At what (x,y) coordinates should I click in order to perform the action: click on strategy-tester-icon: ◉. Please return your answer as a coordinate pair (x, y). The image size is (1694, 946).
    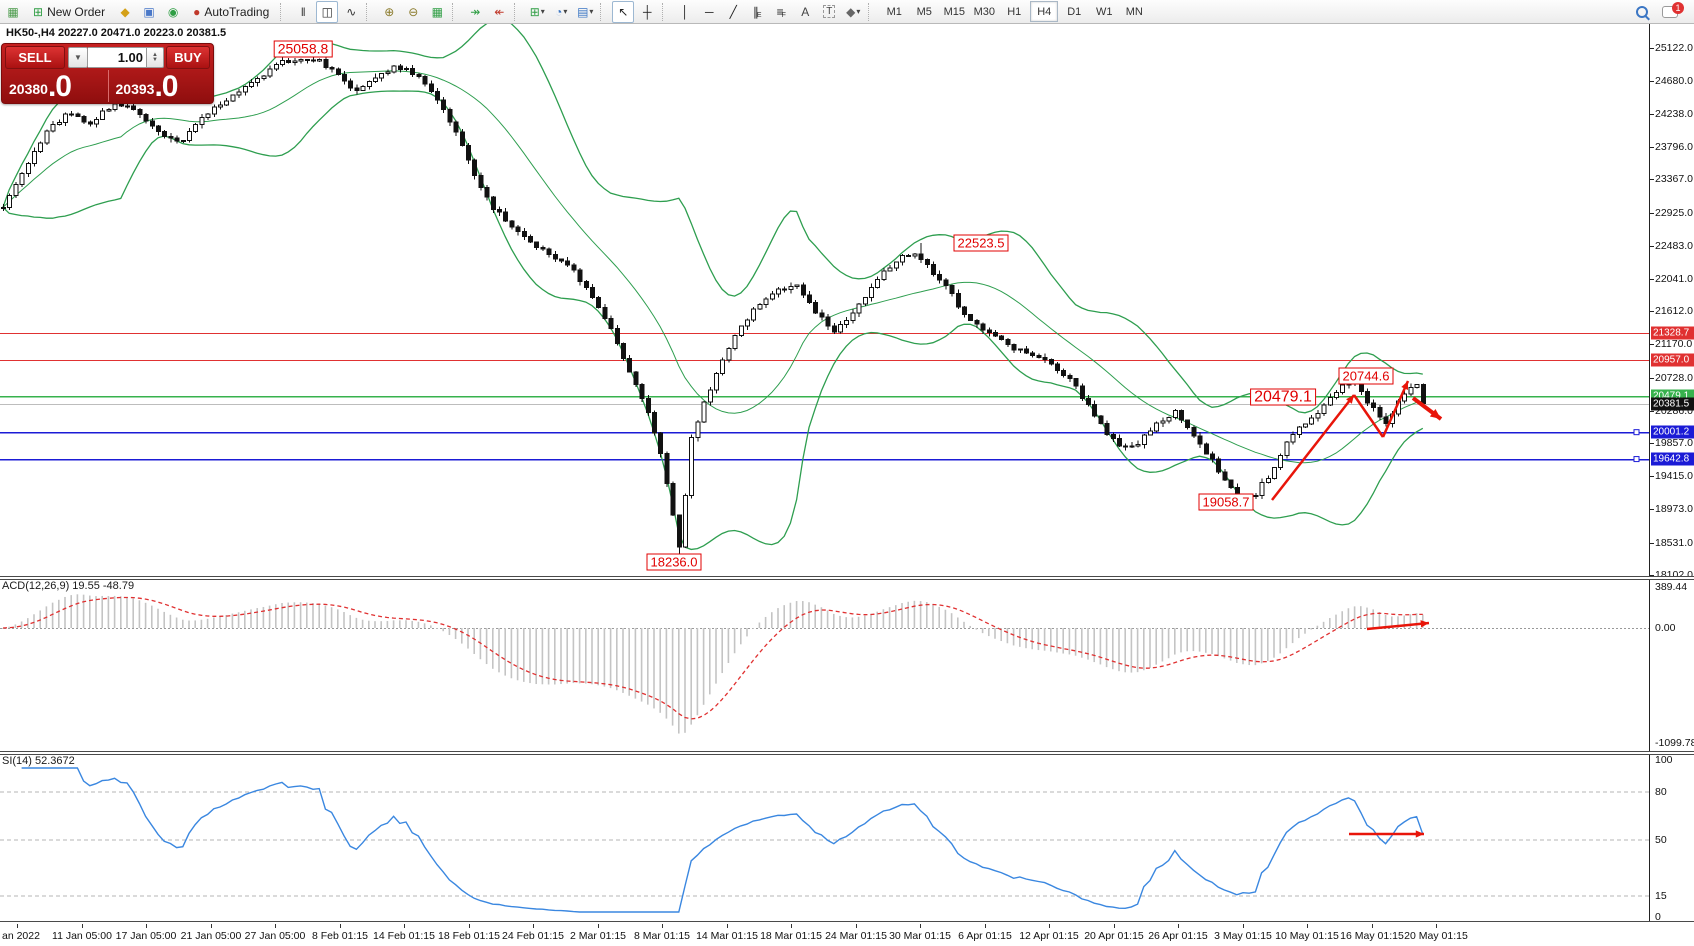
    Looking at the image, I should click on (173, 11).